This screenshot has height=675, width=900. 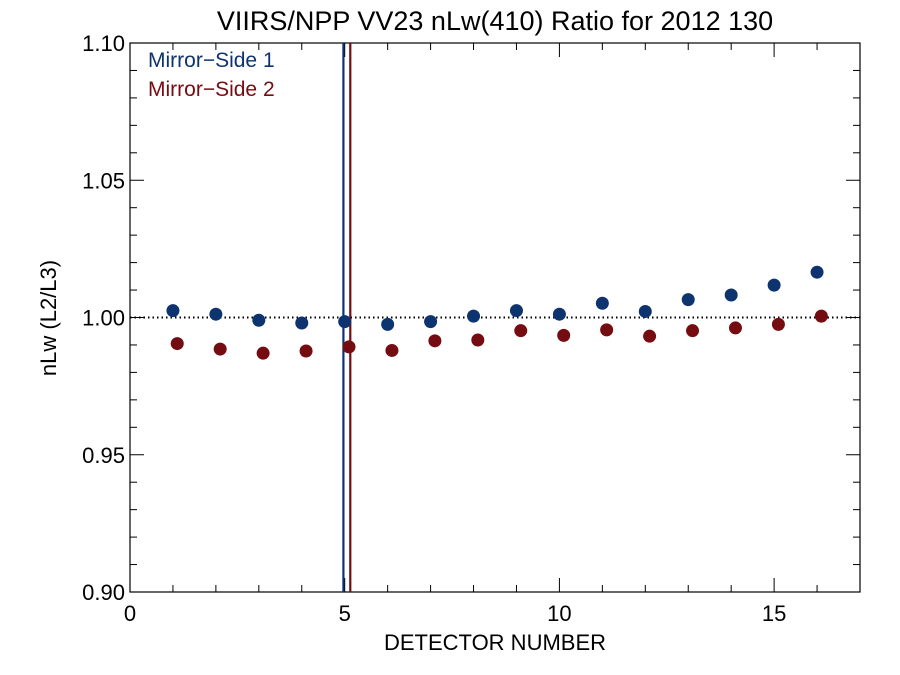 What do you see at coordinates (211, 60) in the screenshot?
I see `legend-mirror-side-1: Mirror−Side 1` at bounding box center [211, 60].